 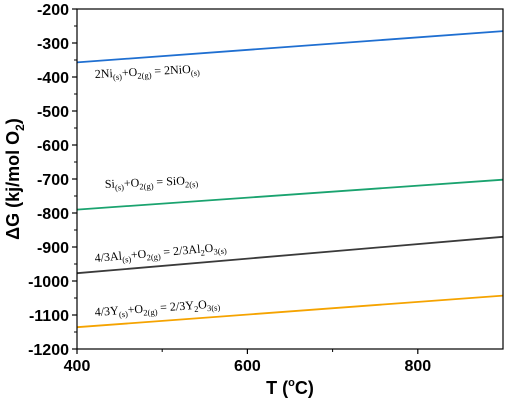 What do you see at coordinates (247, 366) in the screenshot?
I see `x-tick-label: 600` at bounding box center [247, 366].